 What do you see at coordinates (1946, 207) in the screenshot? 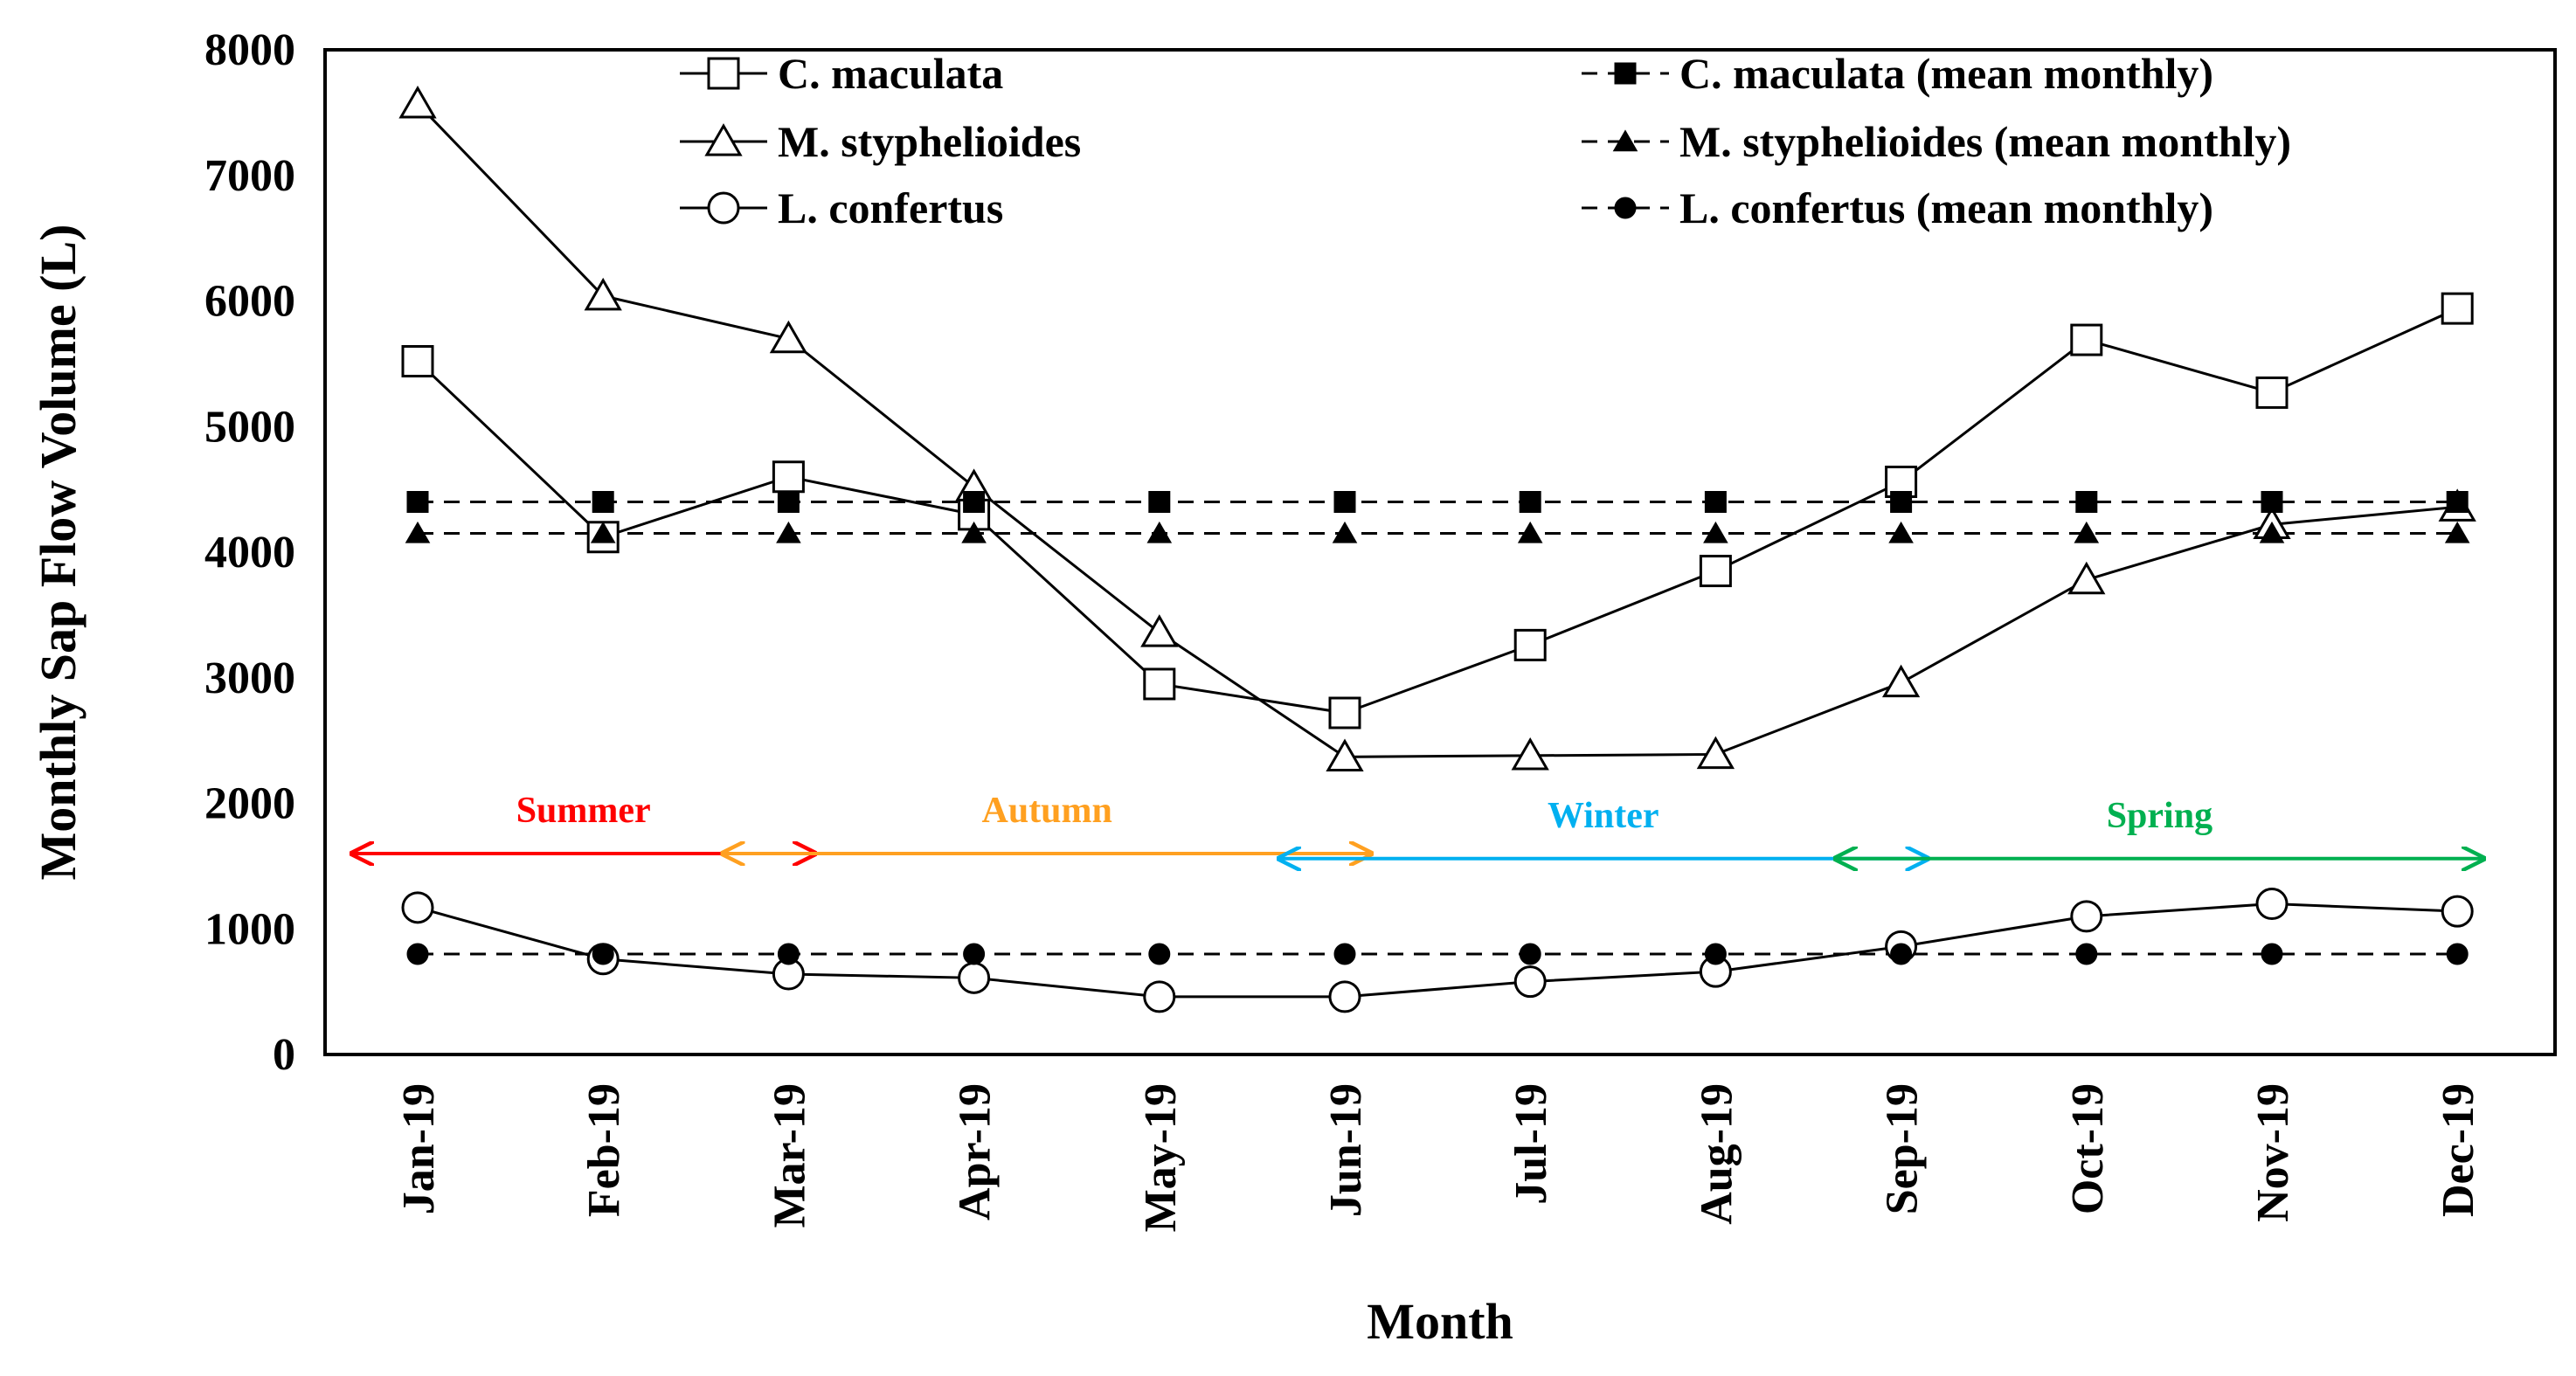
I see `legend-label: L. confertus (mean monthly)` at bounding box center [1946, 207].